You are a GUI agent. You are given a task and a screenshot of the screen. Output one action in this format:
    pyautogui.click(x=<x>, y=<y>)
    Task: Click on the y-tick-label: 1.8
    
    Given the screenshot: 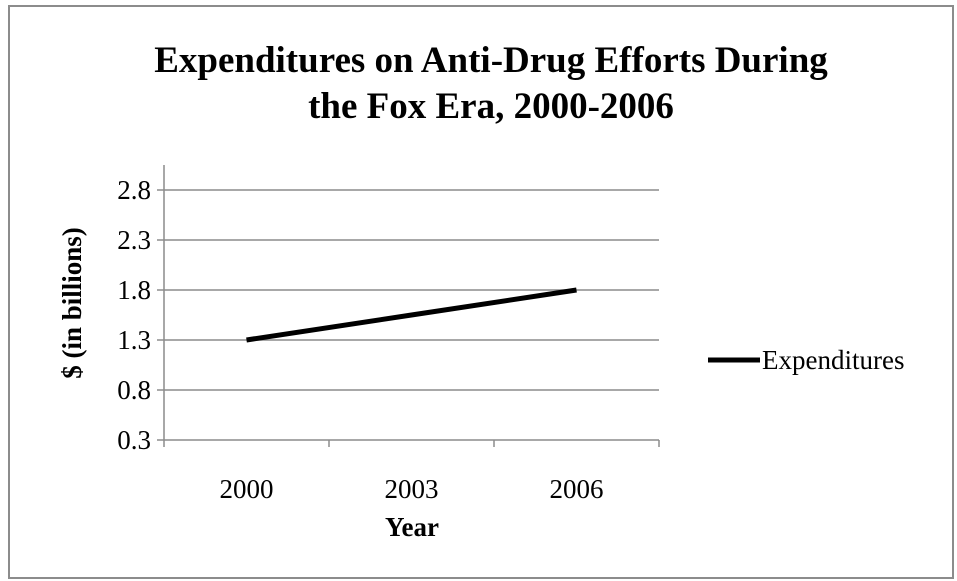 What is the action you would take?
    pyautogui.click(x=134, y=290)
    